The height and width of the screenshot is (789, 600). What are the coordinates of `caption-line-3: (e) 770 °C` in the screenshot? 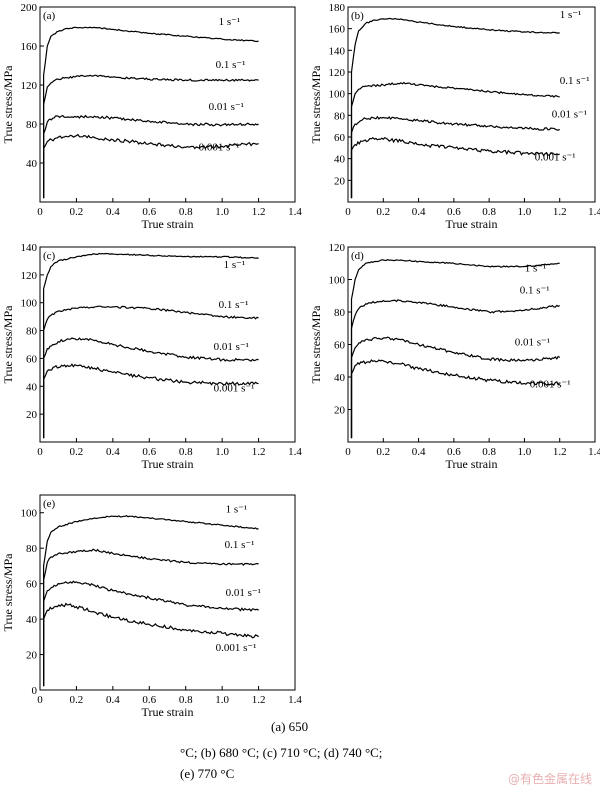 It's located at (207, 773).